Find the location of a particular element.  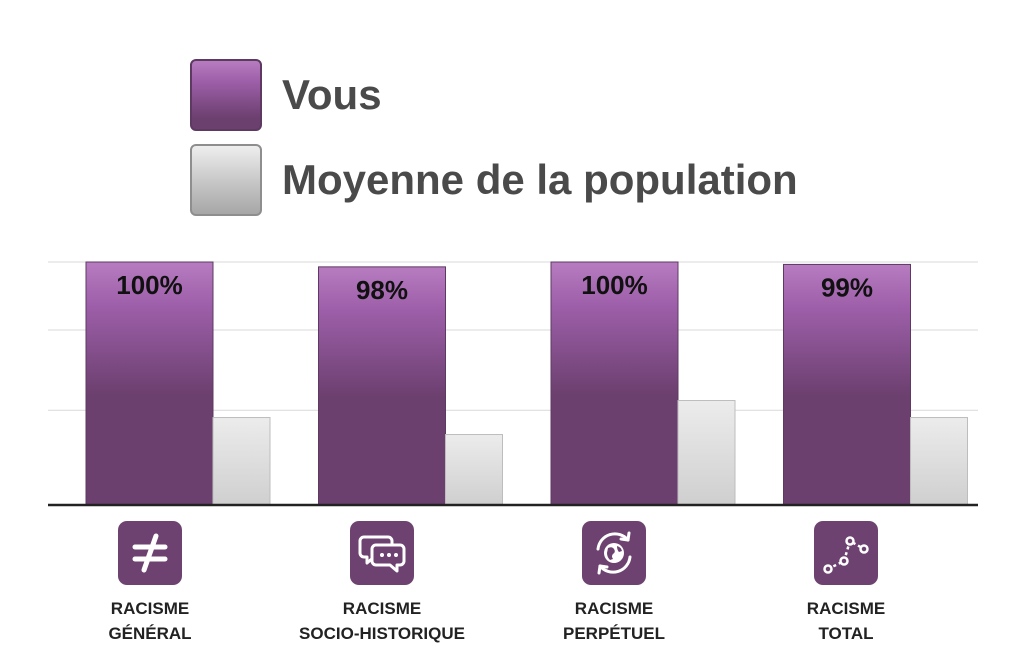

chat-bubbles-icon is located at coordinates (382, 553).